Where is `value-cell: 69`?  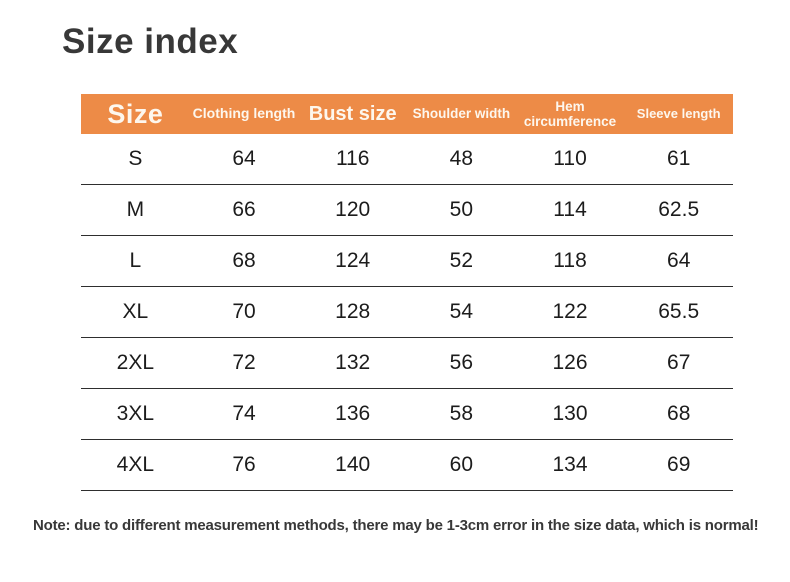
value-cell: 69 is located at coordinates (679, 464).